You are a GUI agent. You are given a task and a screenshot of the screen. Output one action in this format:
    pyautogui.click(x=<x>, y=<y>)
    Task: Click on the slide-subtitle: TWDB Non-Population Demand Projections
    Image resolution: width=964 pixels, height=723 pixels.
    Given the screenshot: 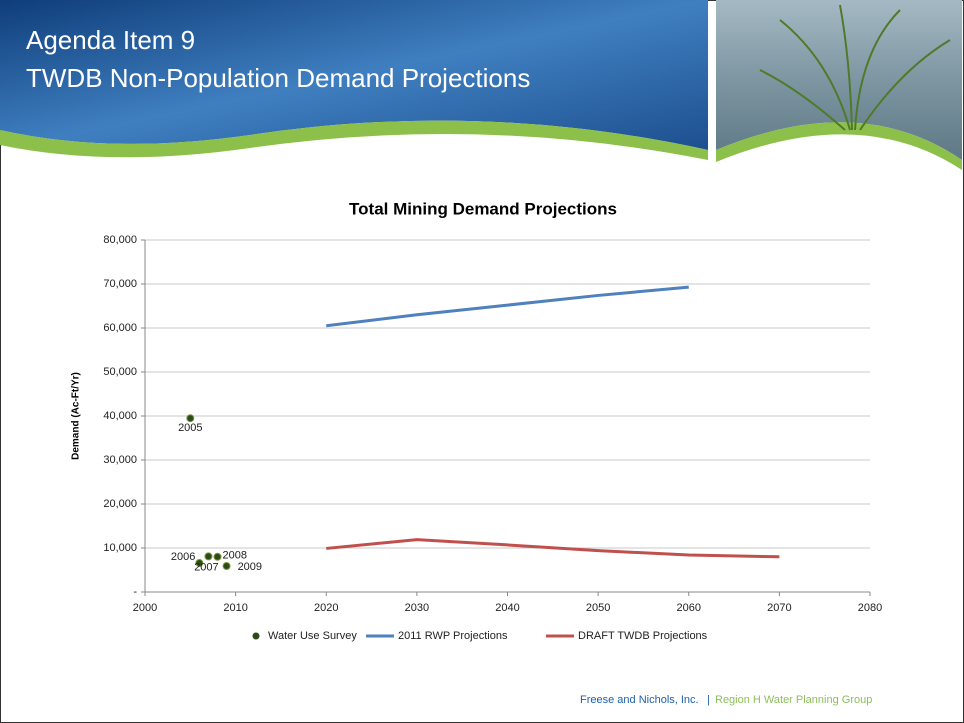 What is the action you would take?
    pyautogui.click(x=278, y=78)
    